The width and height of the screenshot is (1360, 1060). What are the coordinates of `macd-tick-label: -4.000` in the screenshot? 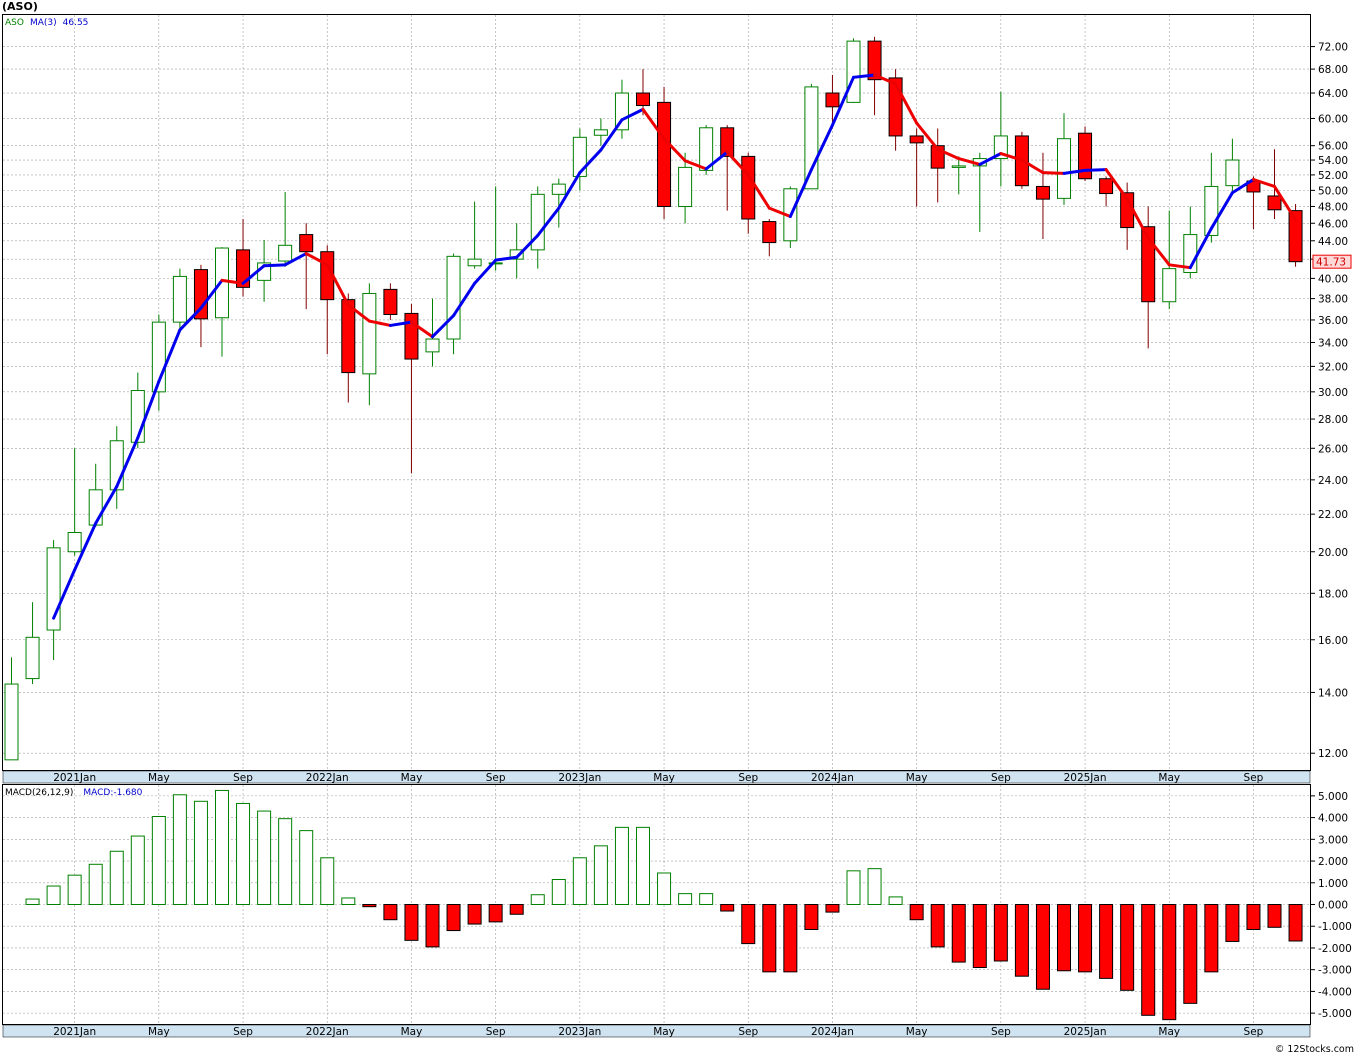 It's located at (1335, 992).